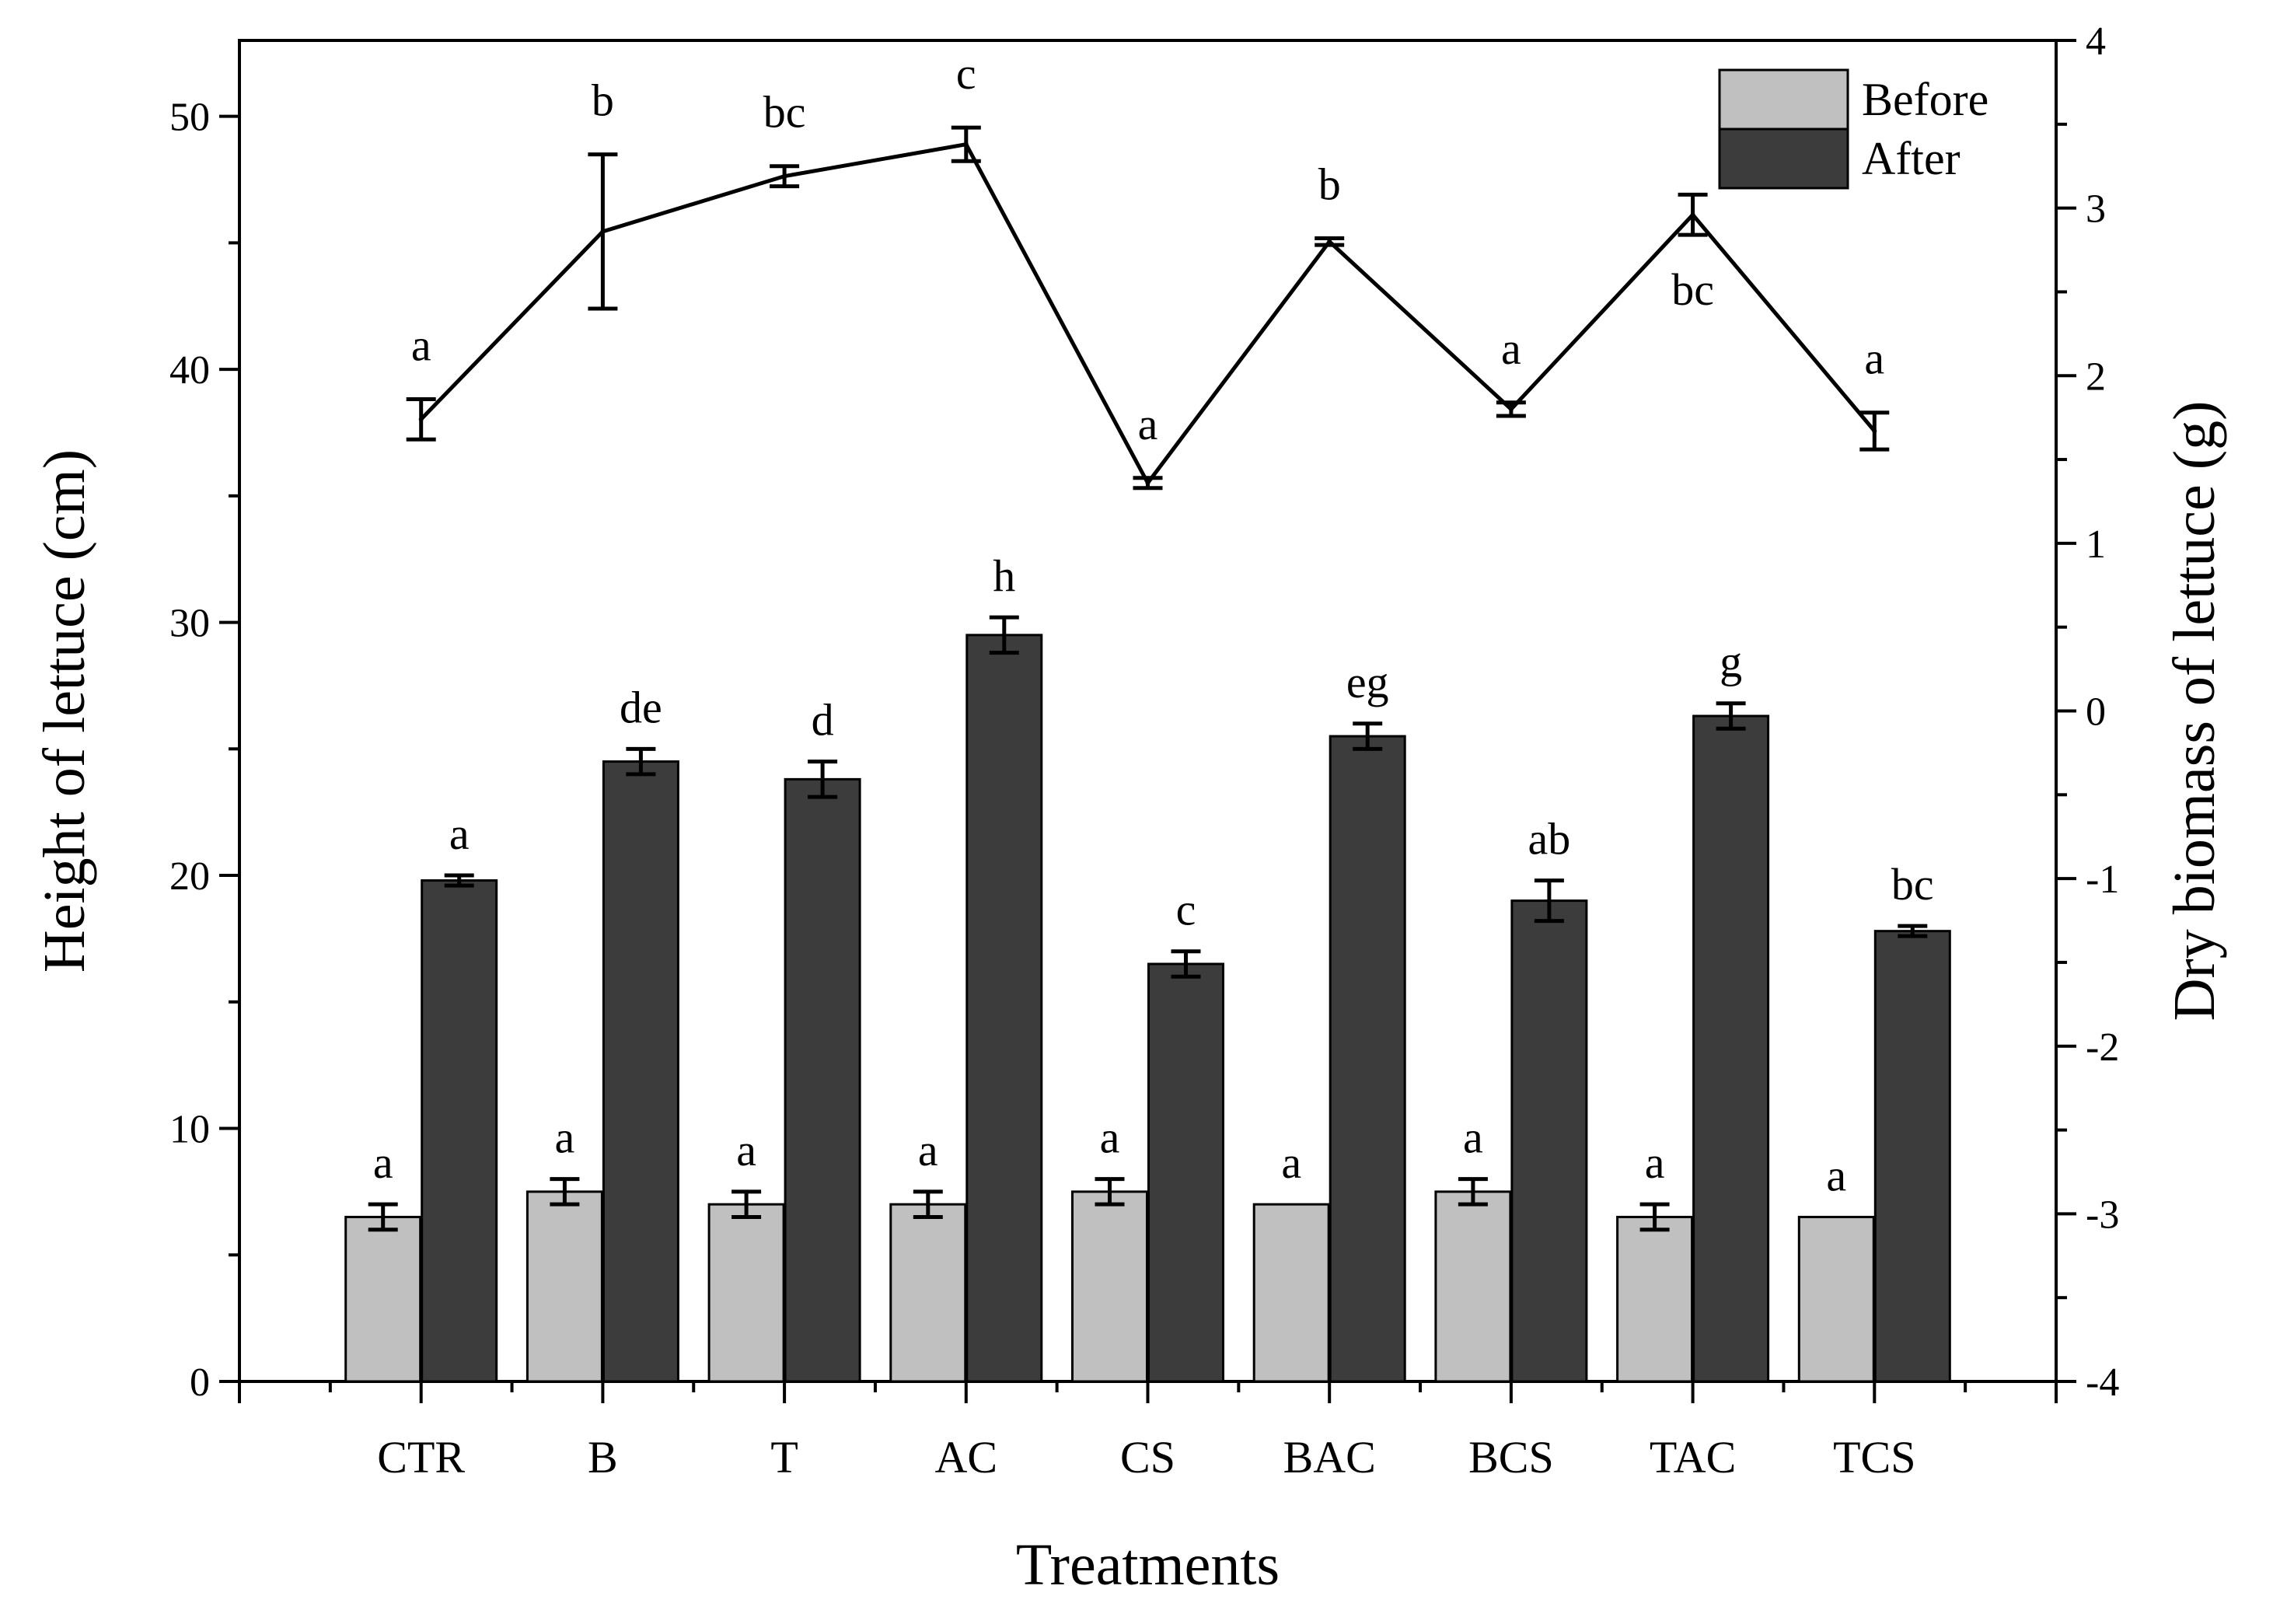  I want to click on y-tick-label: 10, so click(189, 1130).